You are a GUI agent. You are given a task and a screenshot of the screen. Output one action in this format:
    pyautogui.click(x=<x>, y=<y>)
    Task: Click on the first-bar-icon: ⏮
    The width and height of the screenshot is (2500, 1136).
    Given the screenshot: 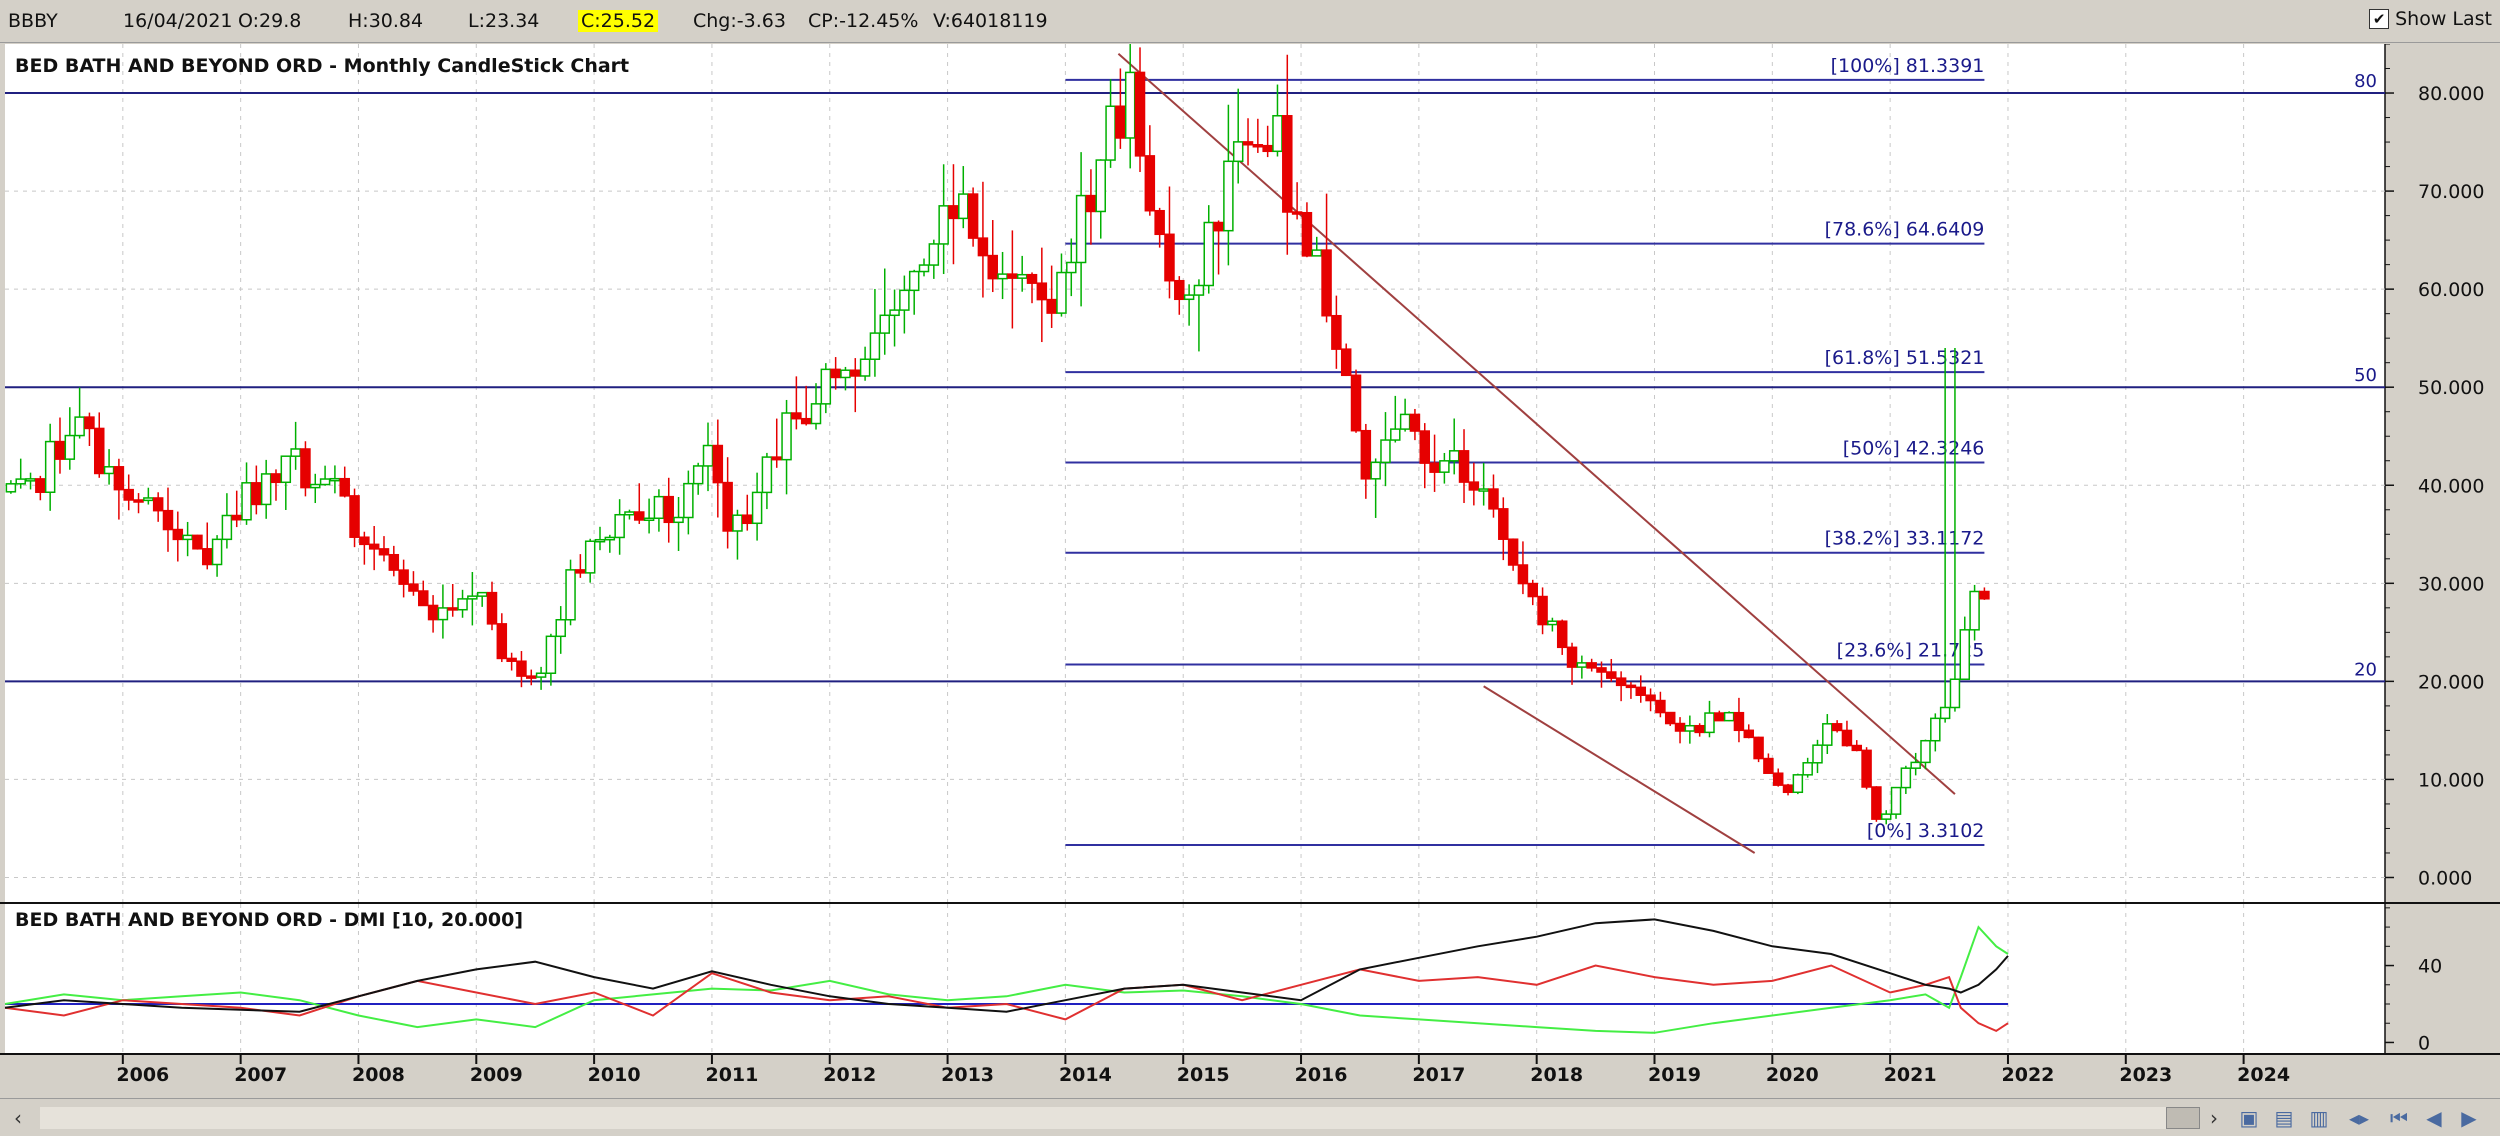 What is the action you would take?
    pyautogui.click(x=2399, y=1118)
    